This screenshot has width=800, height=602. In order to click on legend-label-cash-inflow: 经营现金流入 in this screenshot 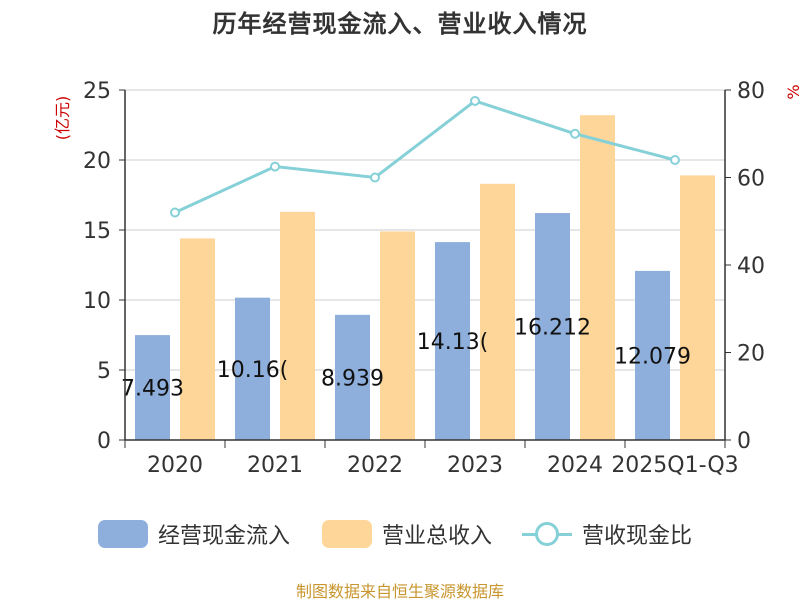, I will do `click(224, 536)`.